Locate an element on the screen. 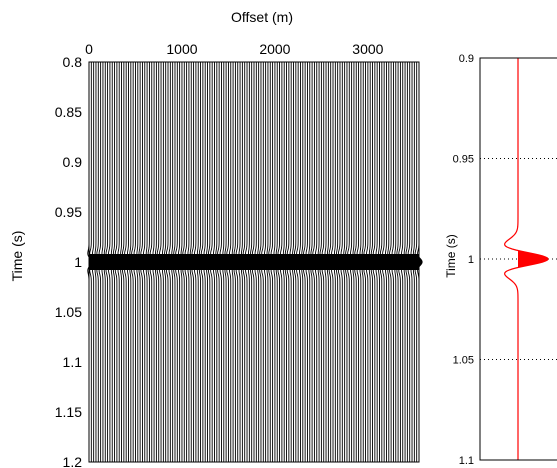 Image resolution: width=557 pixels, height=468 pixels. wavelet-y-axis-label: Time (s) is located at coordinates (451, 256).